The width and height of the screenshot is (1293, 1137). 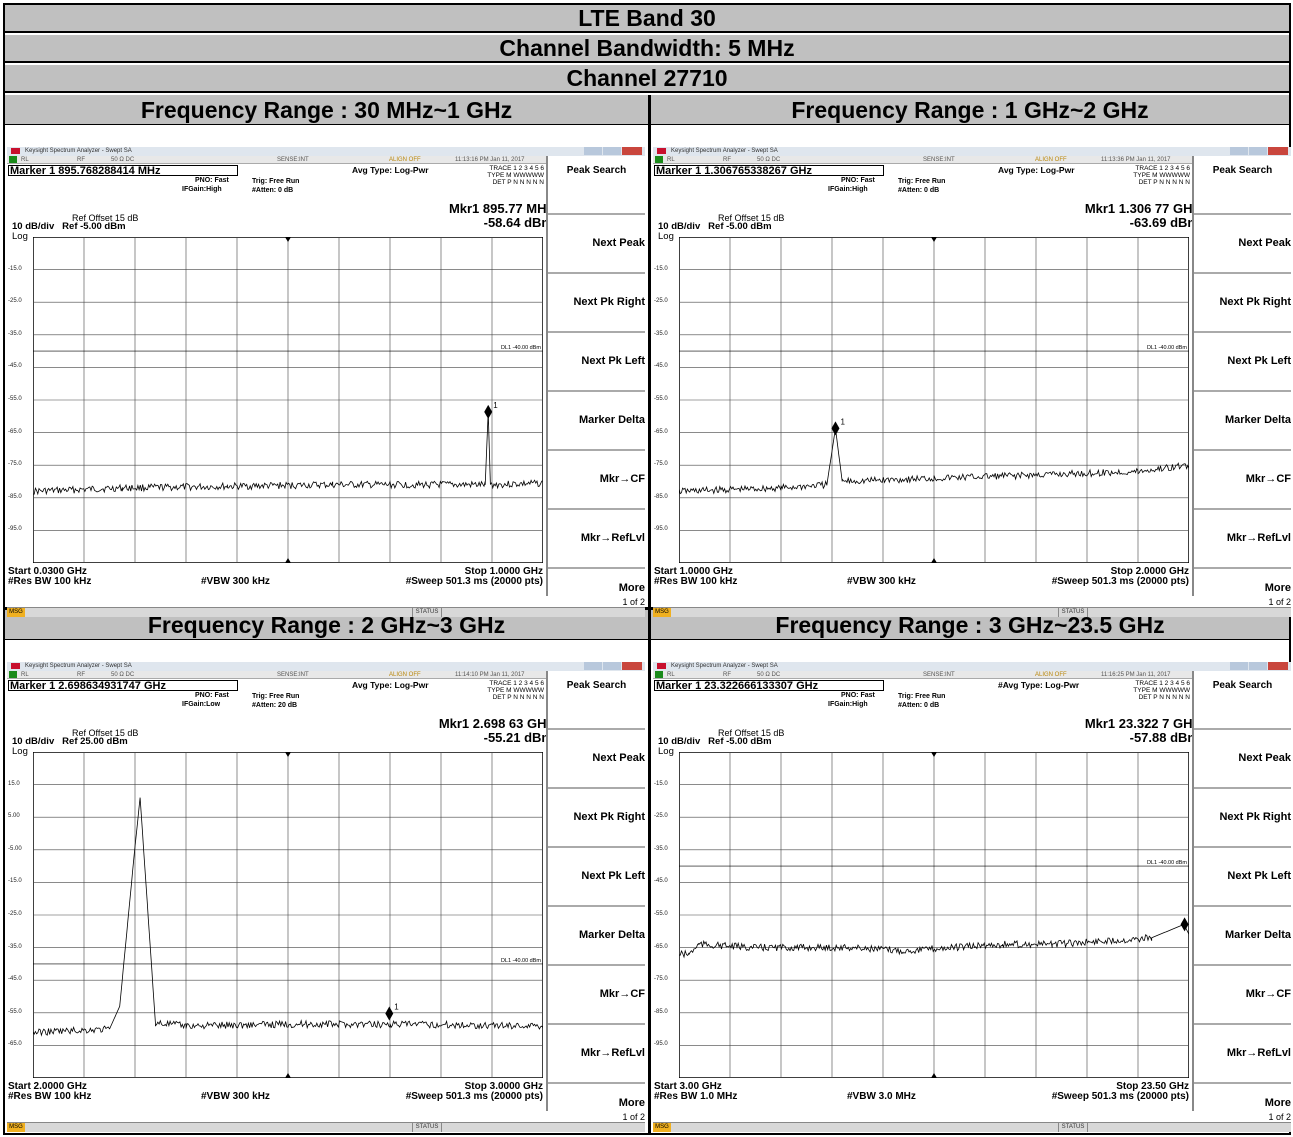 What do you see at coordinates (16, 612) in the screenshot?
I see `msg-indicator: MSG` at bounding box center [16, 612].